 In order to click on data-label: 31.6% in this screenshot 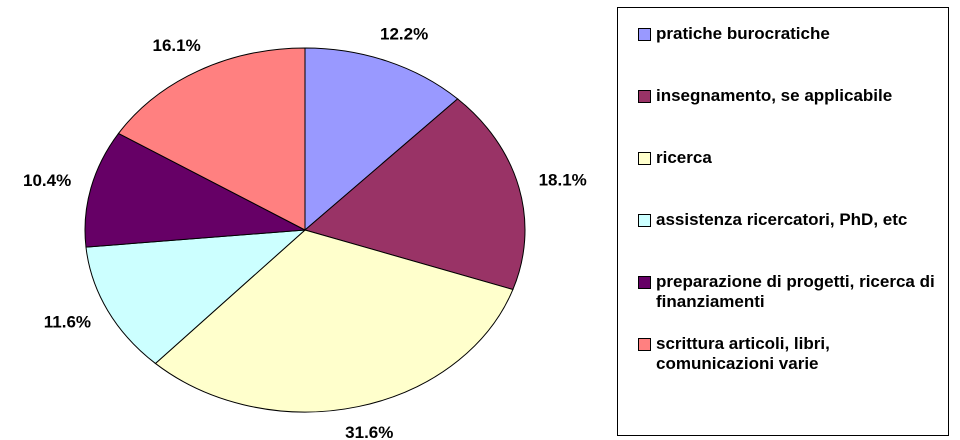, I will do `click(369, 431)`.